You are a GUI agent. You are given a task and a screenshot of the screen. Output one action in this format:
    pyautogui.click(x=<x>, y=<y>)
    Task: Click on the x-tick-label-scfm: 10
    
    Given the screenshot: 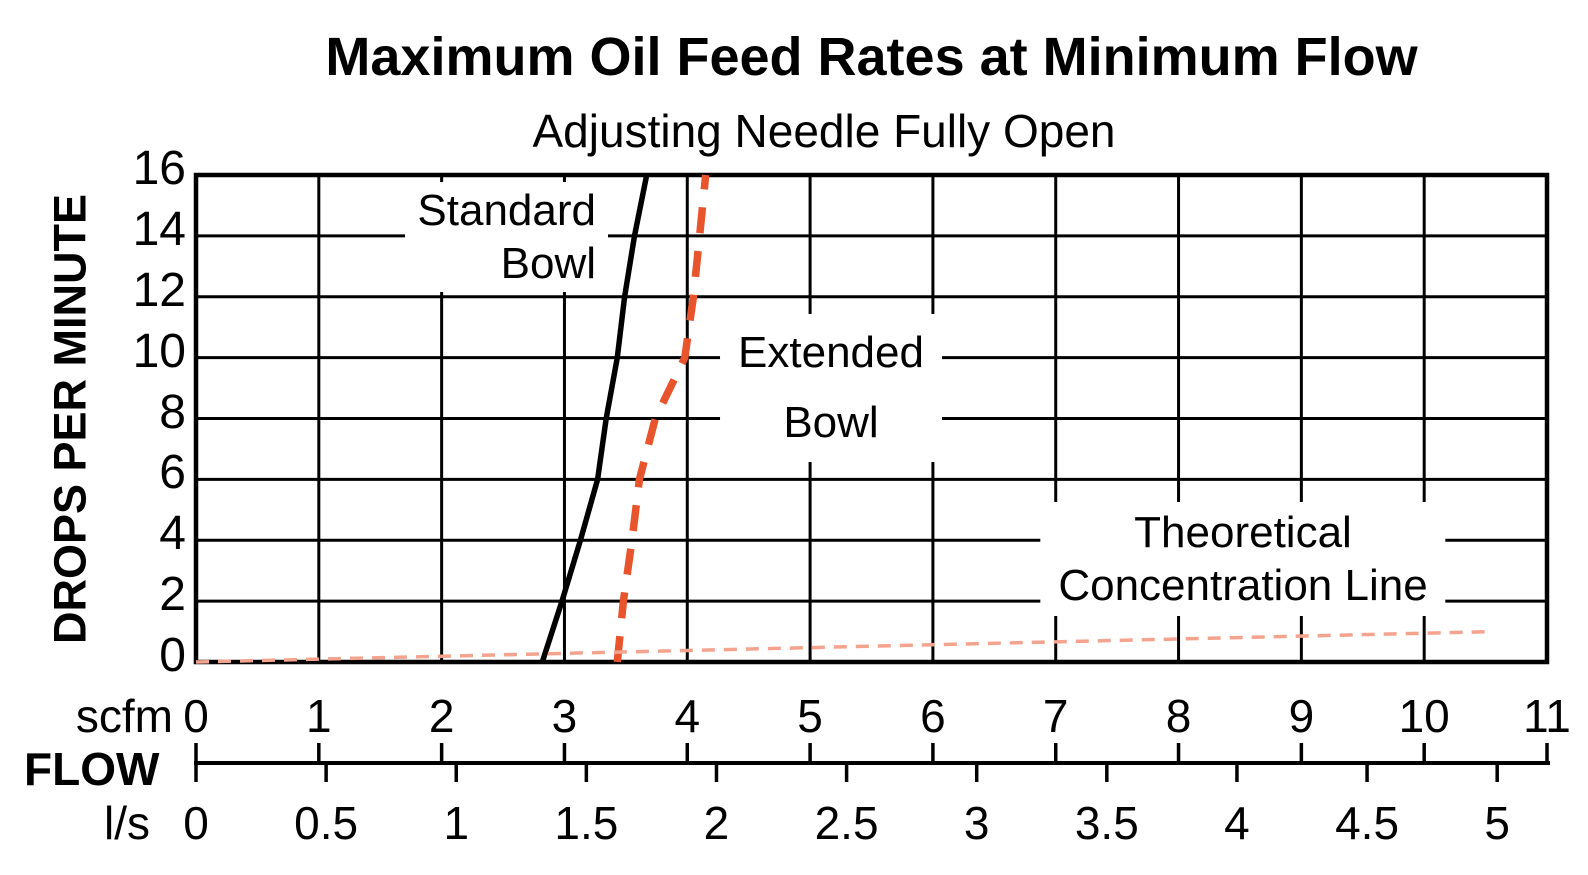 What is the action you would take?
    pyautogui.click(x=1424, y=716)
    